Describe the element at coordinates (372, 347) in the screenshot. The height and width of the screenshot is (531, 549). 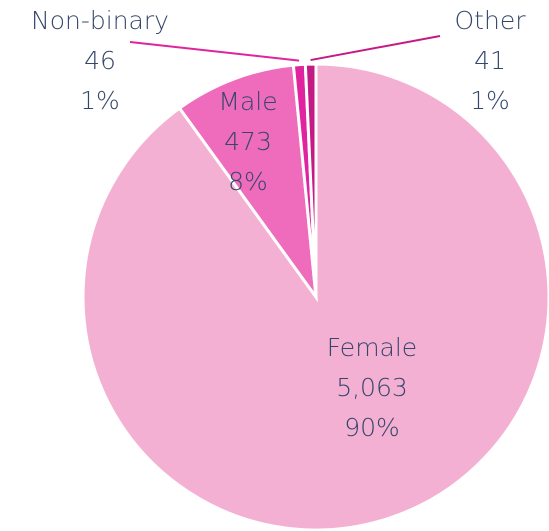
I see `slice-label: Female` at that location.